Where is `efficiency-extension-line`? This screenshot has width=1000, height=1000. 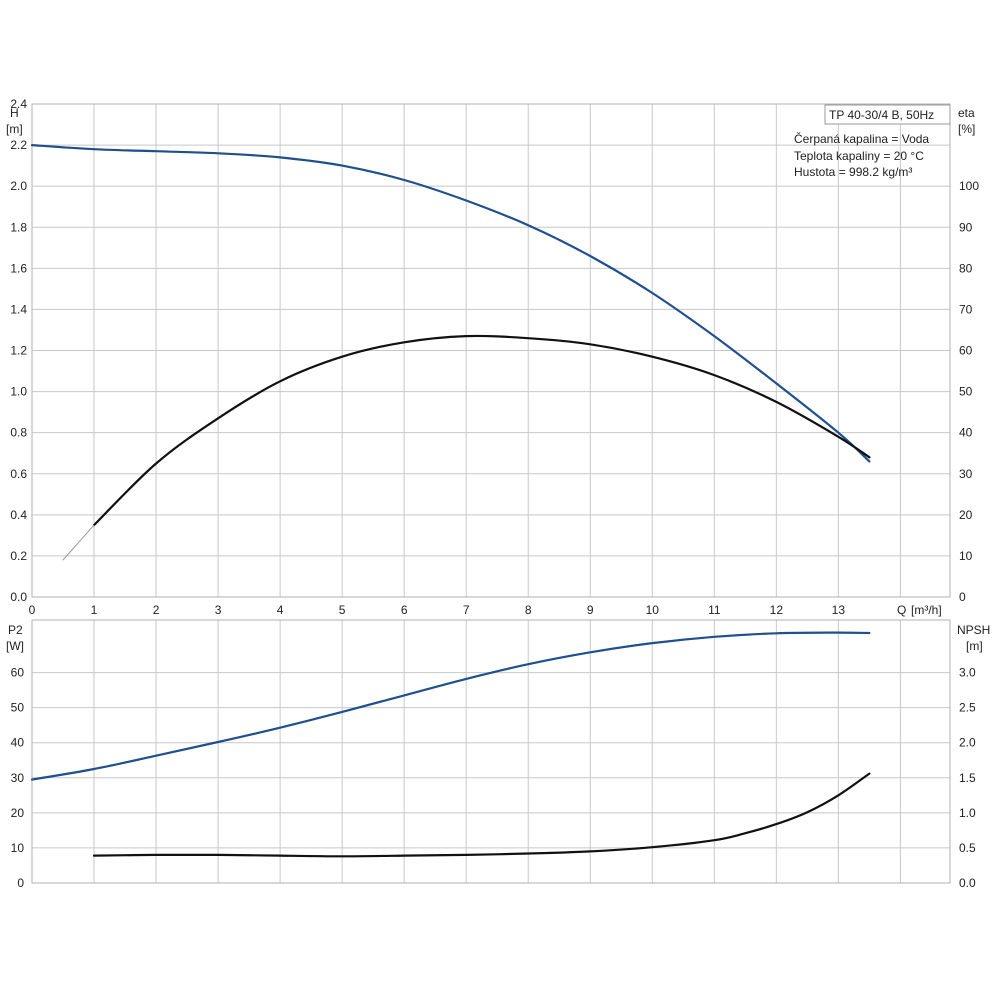
efficiency-extension-line is located at coordinates (78, 542).